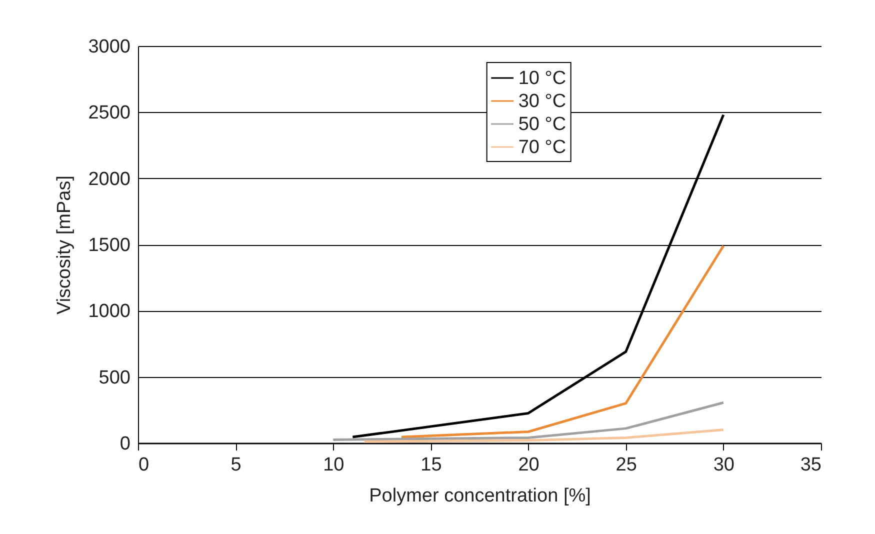  Describe the element at coordinates (542, 147) in the screenshot. I see `legend-label: 70 °C` at that location.